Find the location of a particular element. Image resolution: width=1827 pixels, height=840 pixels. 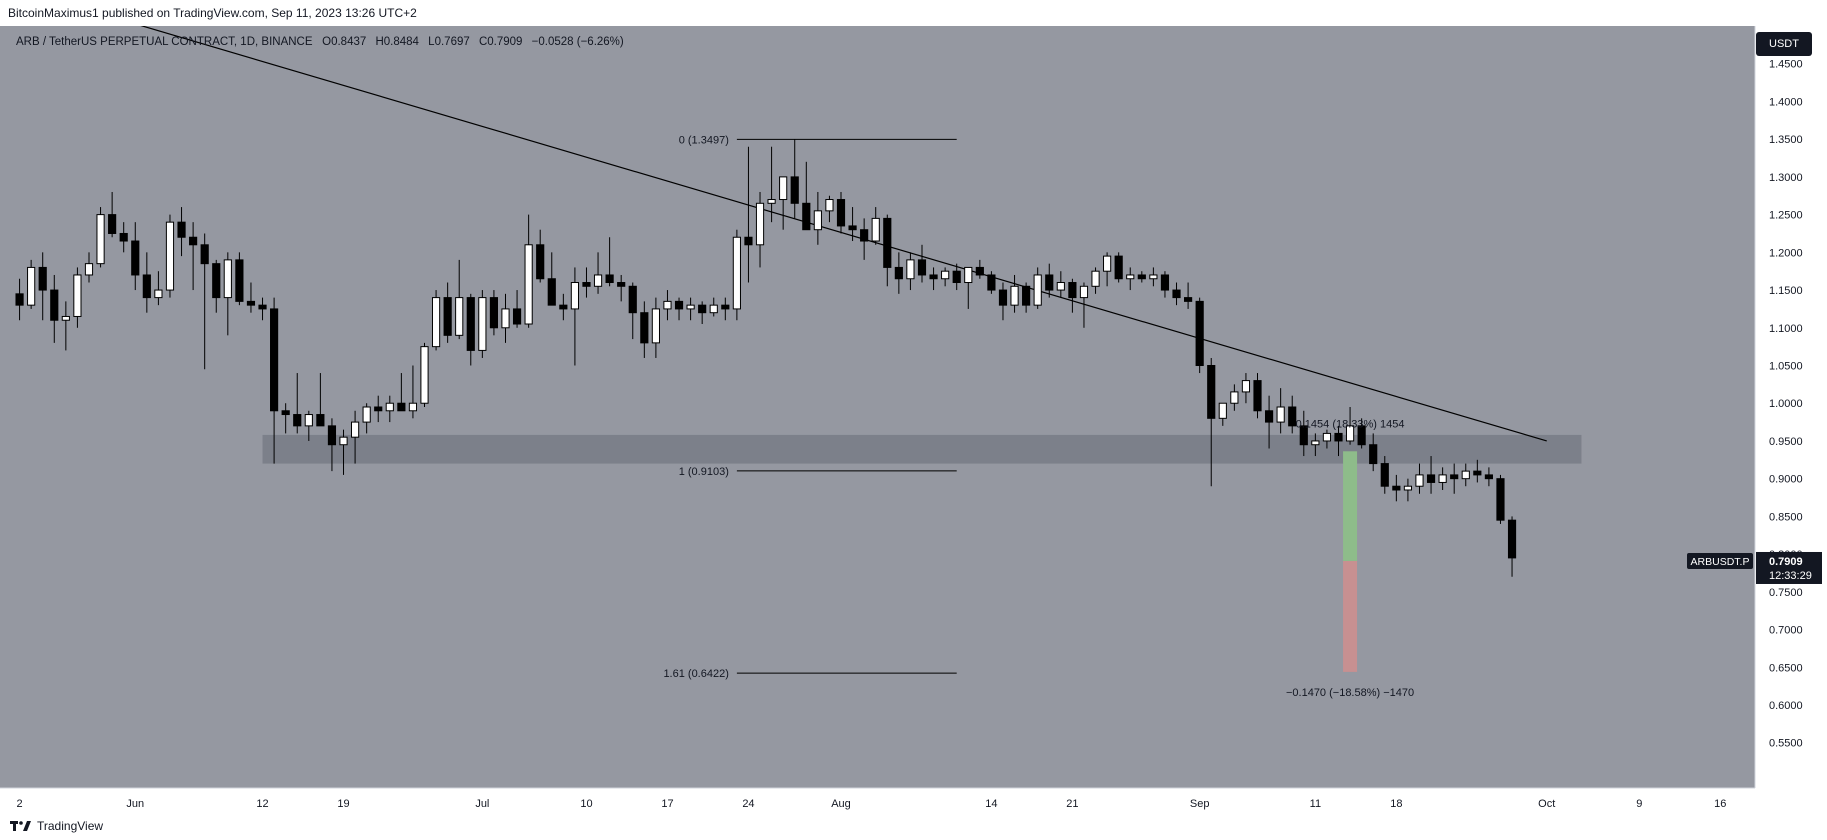

price-axis-panel is located at coordinates (1791, 420).